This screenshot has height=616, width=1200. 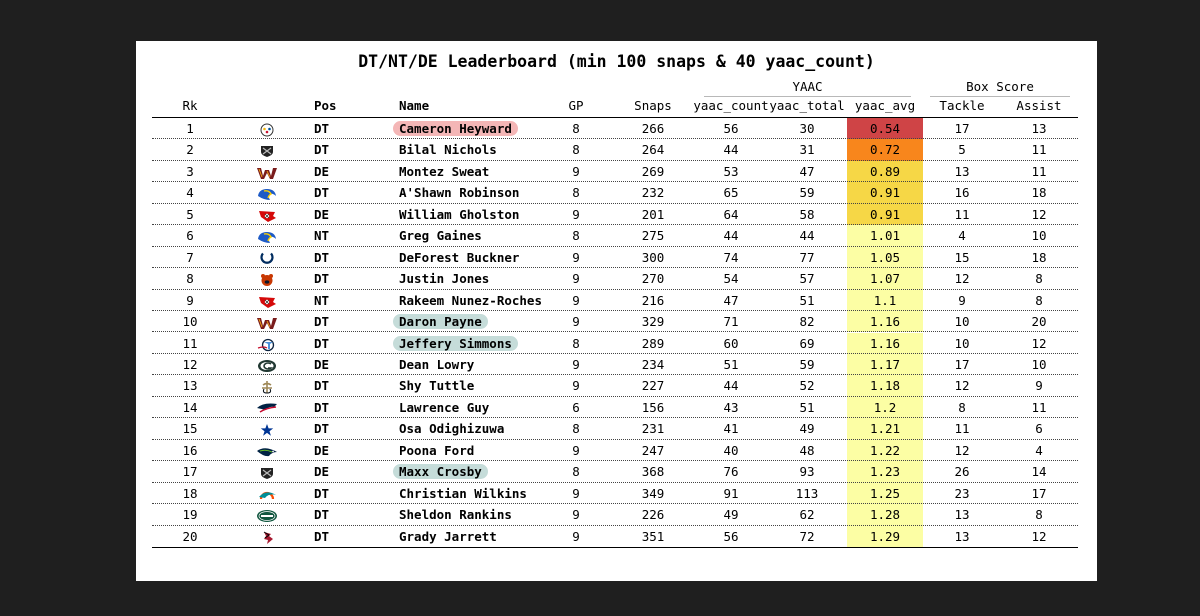 I want to click on cell-rk: 11, so click(x=190, y=343).